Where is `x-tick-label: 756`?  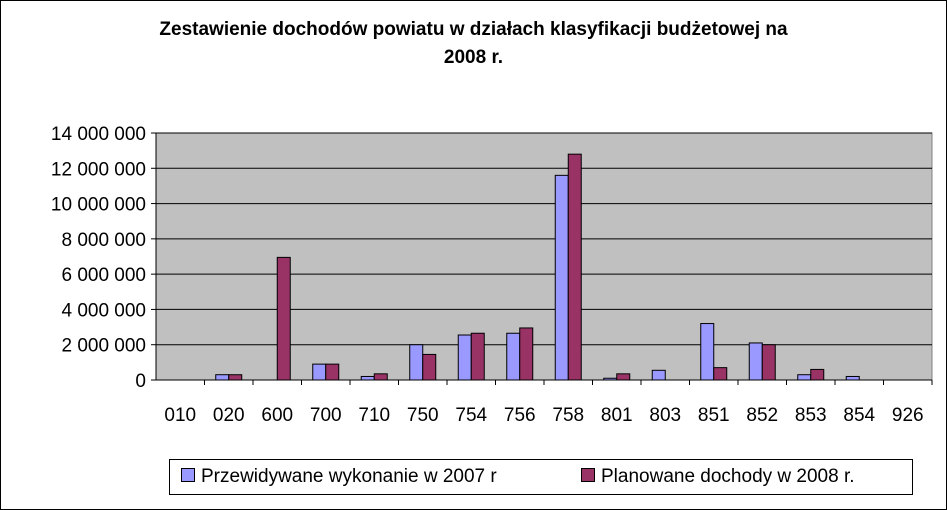
x-tick-label: 756 is located at coordinates (520, 415).